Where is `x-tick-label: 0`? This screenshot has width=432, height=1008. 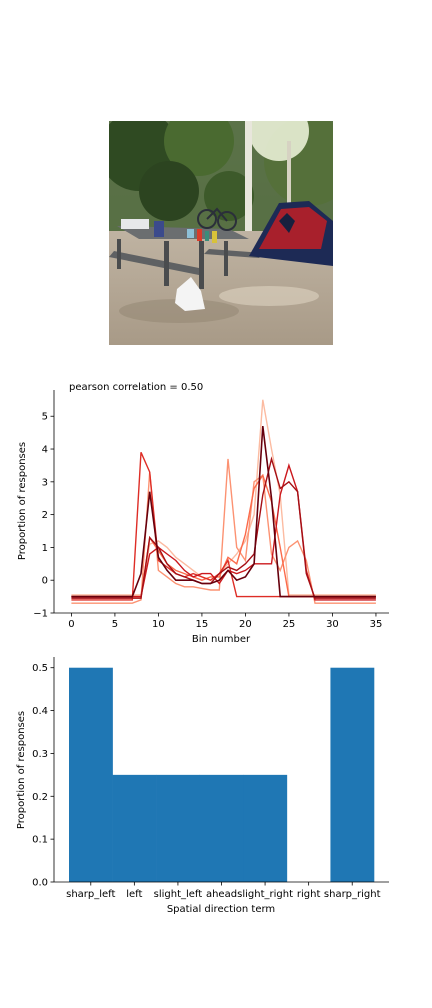
x-tick-label: 0 is located at coordinates (71, 624).